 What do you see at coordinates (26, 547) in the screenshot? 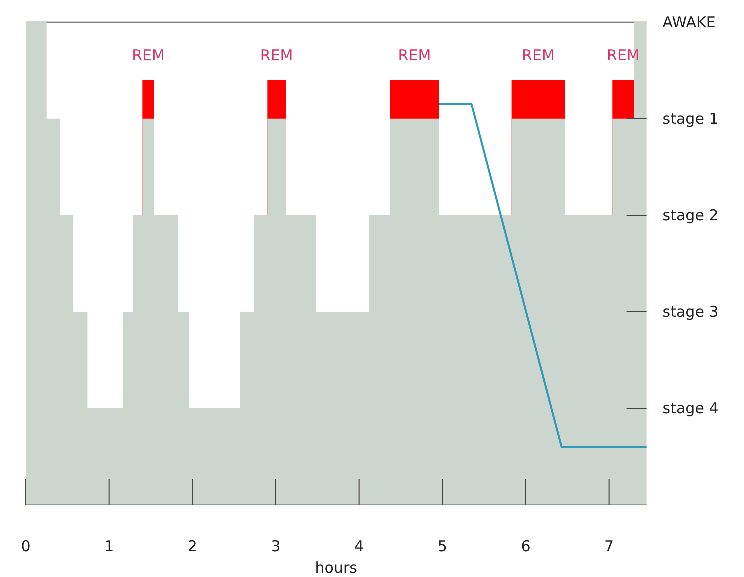
I see `x-tick-label: 0` at bounding box center [26, 547].